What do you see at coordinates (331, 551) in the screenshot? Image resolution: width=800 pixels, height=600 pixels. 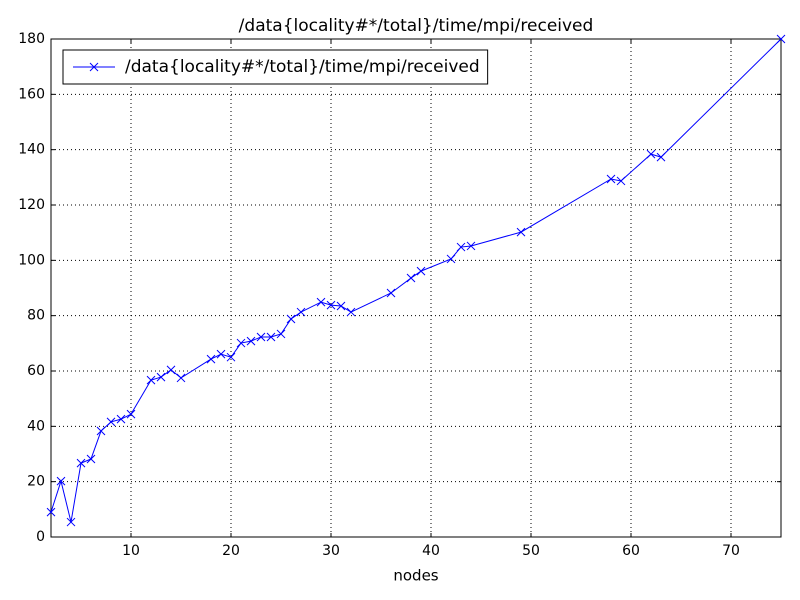 I see `x-tick-label: 30` at bounding box center [331, 551].